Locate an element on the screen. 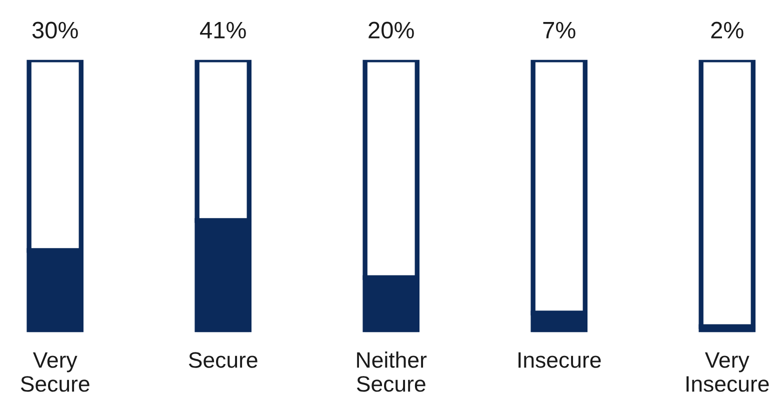 The image size is (783, 410). x-tick-label: Insecure is located at coordinates (559, 360).